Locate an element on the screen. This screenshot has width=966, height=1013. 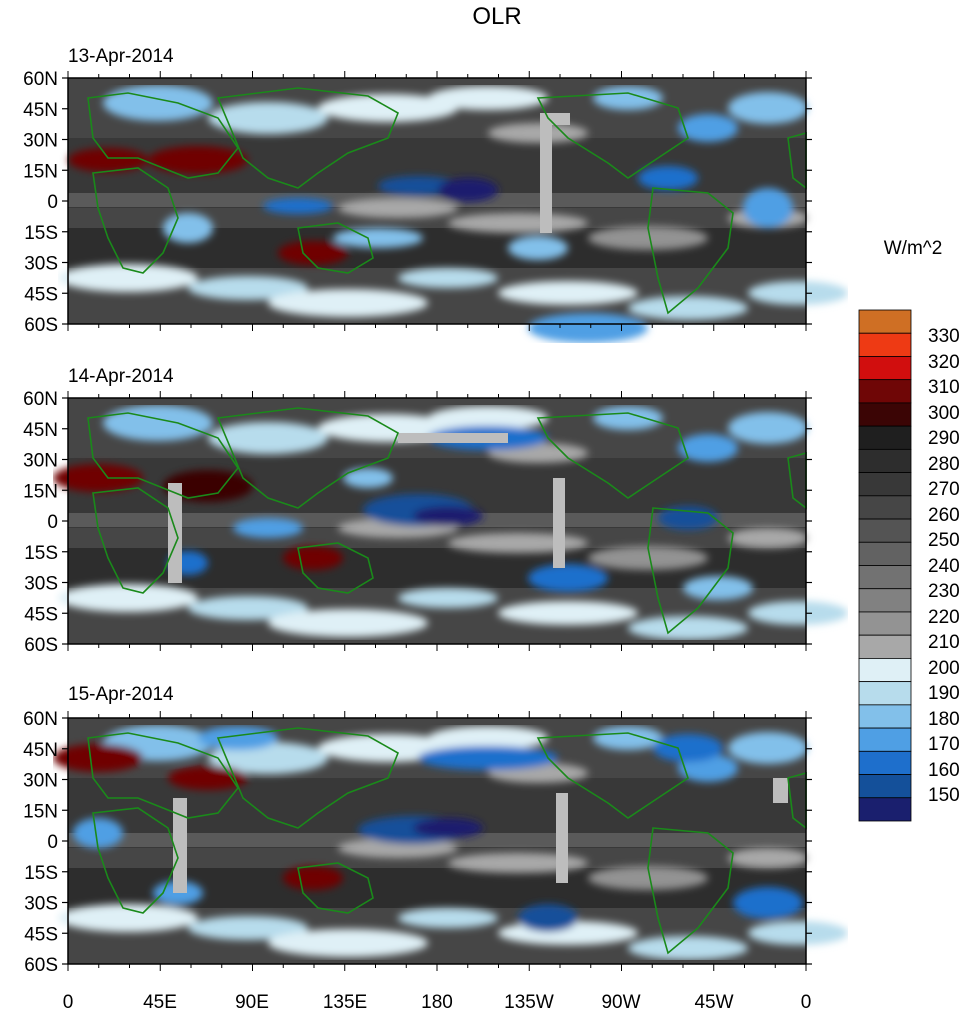
panel-date-1: 13-Apr-2014 is located at coordinates (121, 56).